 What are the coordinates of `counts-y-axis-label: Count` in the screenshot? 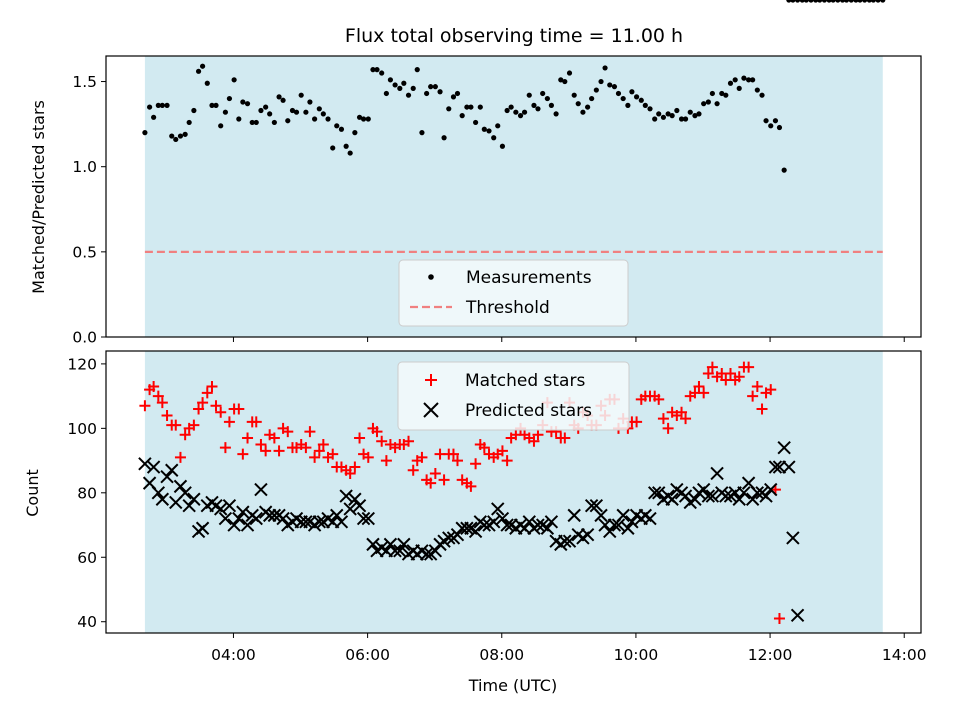 It's located at (32, 493).